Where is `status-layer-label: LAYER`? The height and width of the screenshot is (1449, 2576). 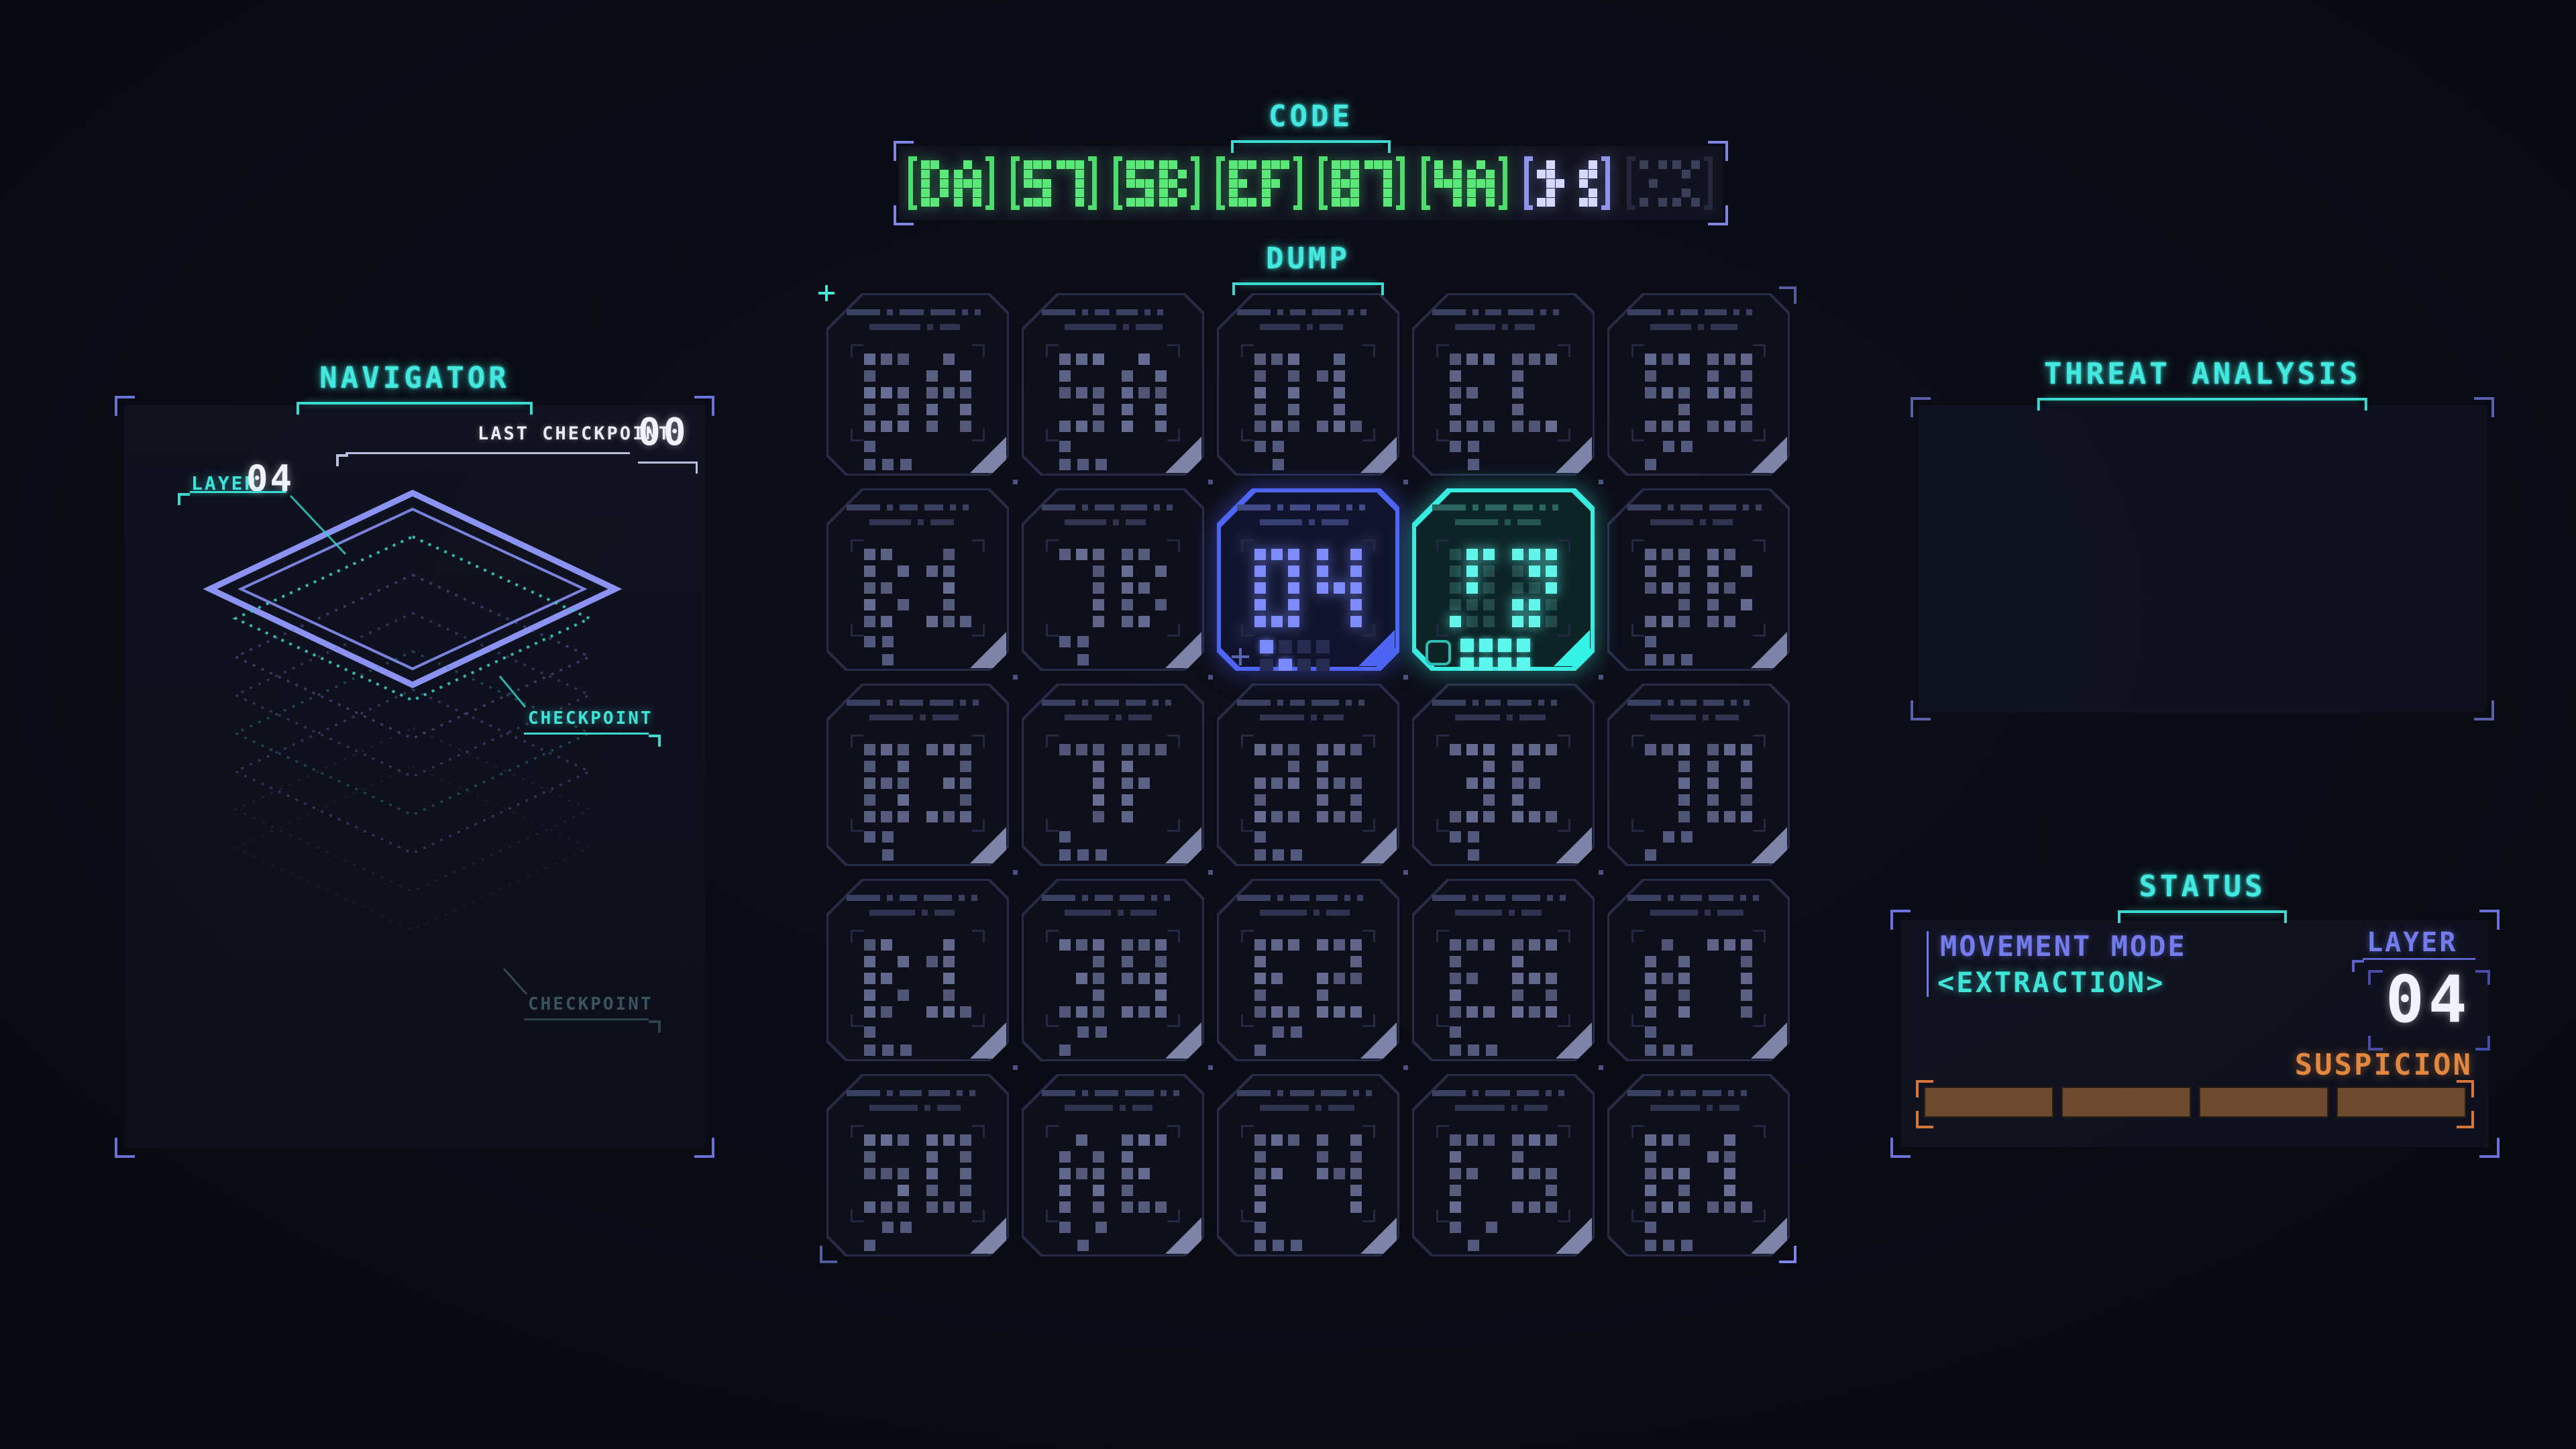
status-layer-label: LAYER is located at coordinates (2412, 942).